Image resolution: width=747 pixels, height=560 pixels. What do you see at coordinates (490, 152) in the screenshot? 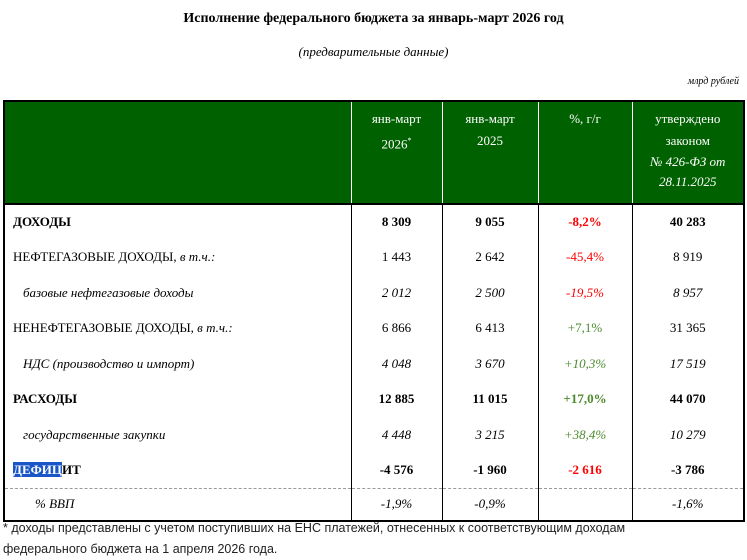
I see `header-2025: янв-март 2025` at bounding box center [490, 152].